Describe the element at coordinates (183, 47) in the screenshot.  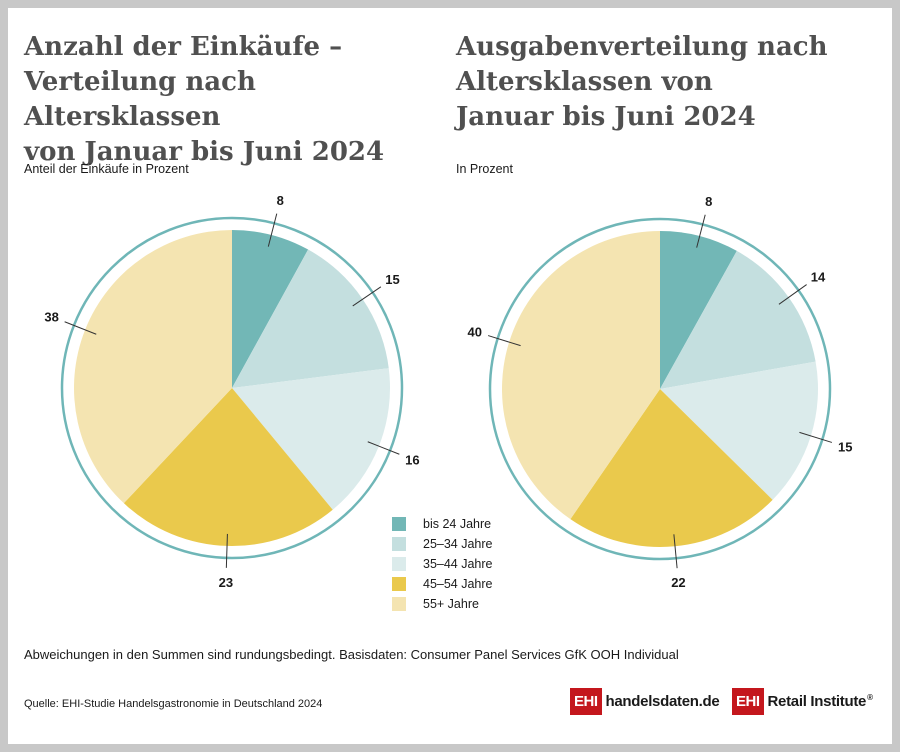
I see `title-line: Anzahl der Einkäufe –` at that location.